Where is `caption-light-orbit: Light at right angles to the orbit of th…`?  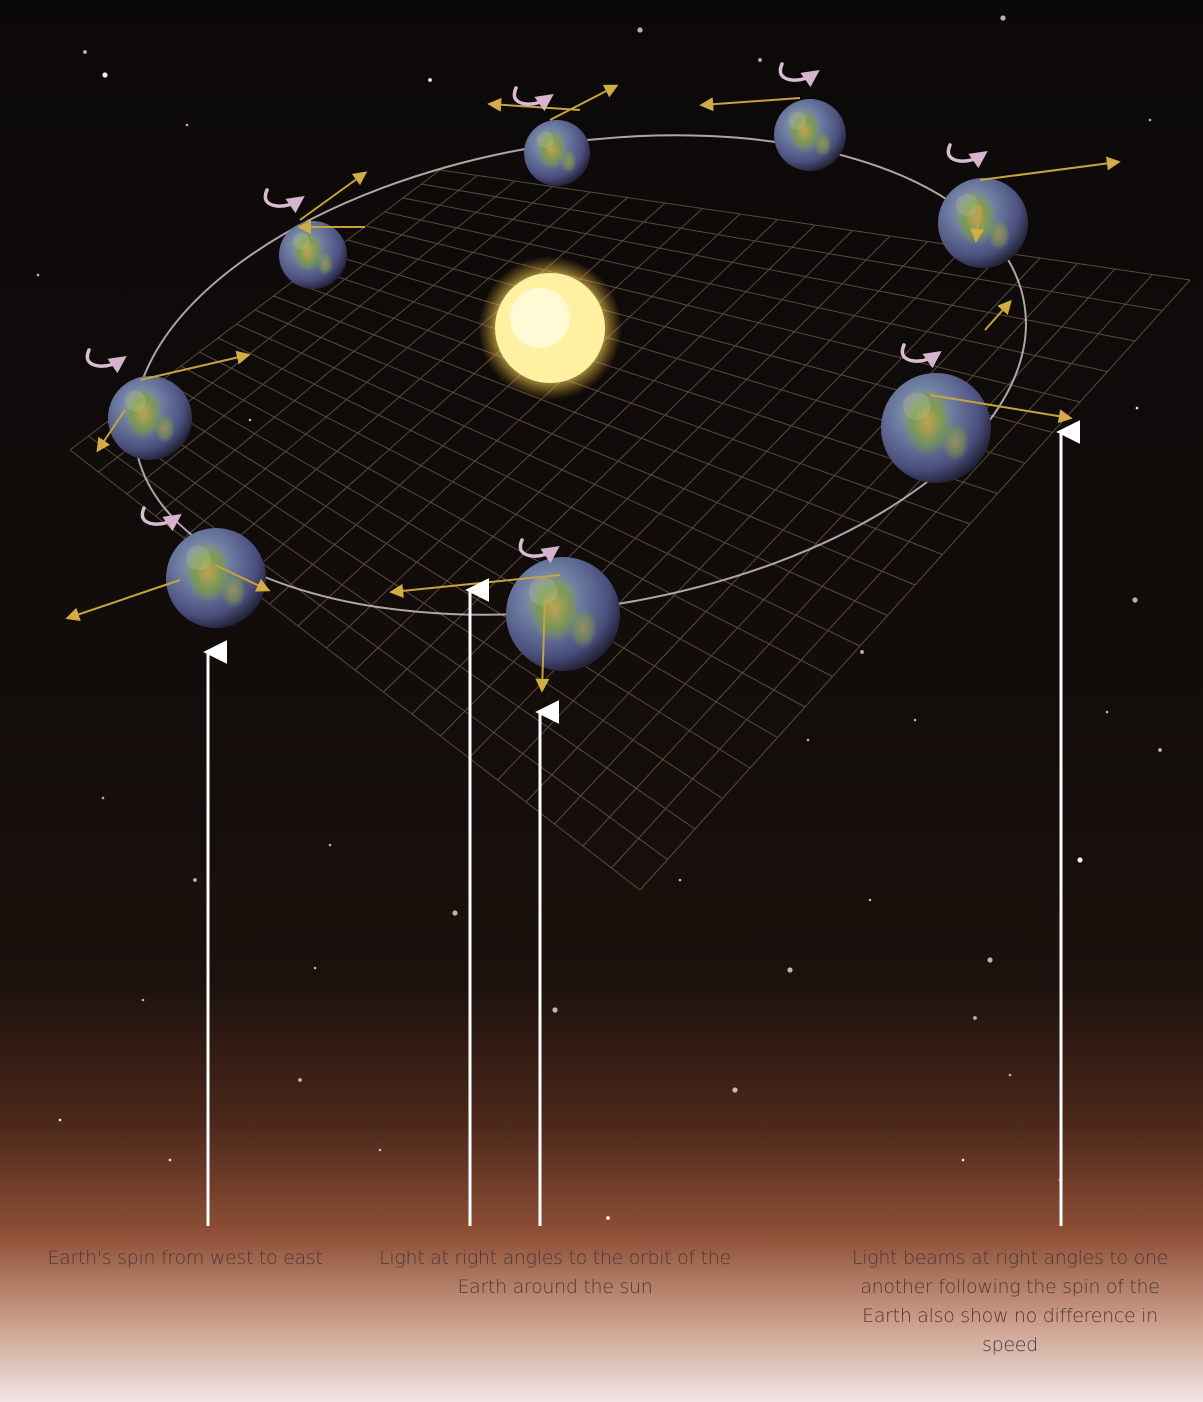 caption-light-orbit: Light at right angles to the orbit of th… is located at coordinates (555, 1272).